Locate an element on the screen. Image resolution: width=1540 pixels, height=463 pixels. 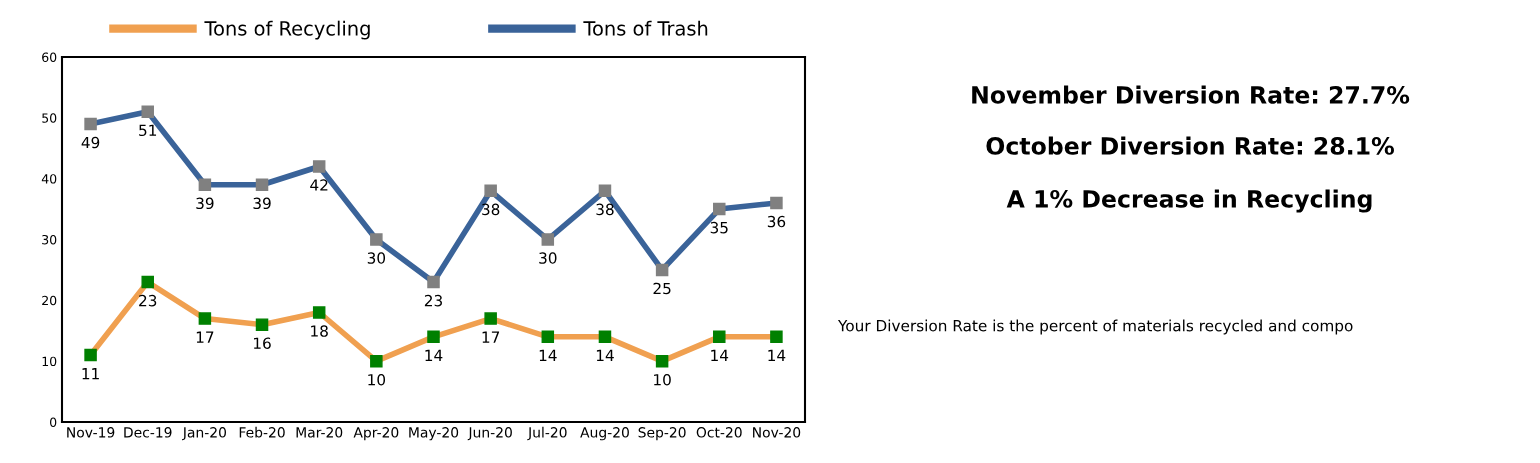
data-label: 11 is located at coordinates (90, 374).